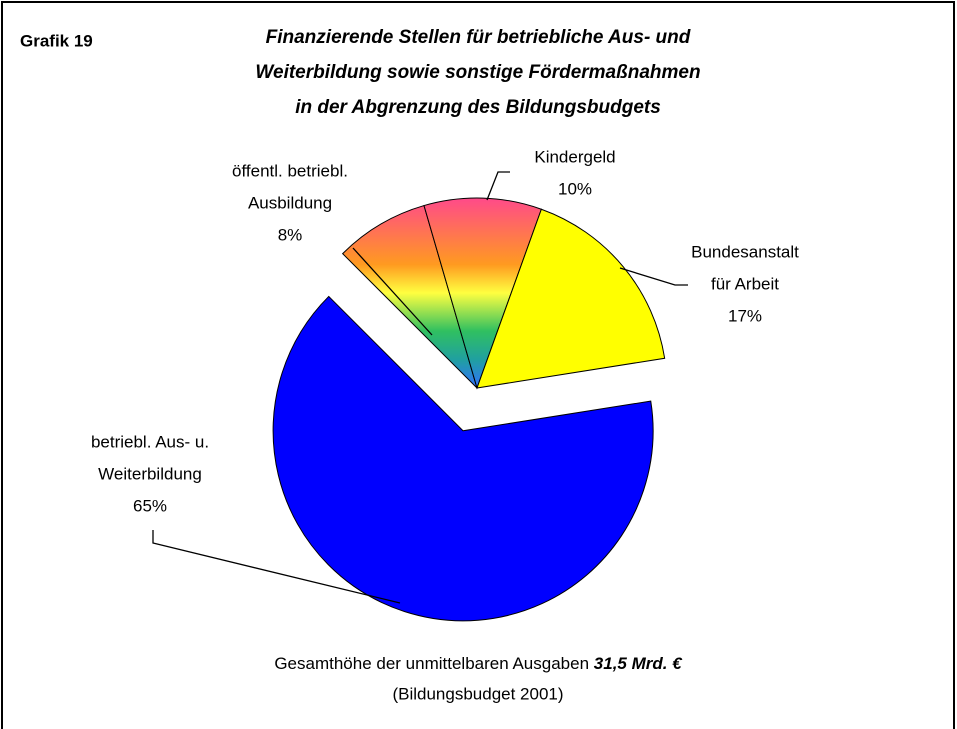  I want to click on slice-label: betriebl. Aus- u., so click(150, 441).